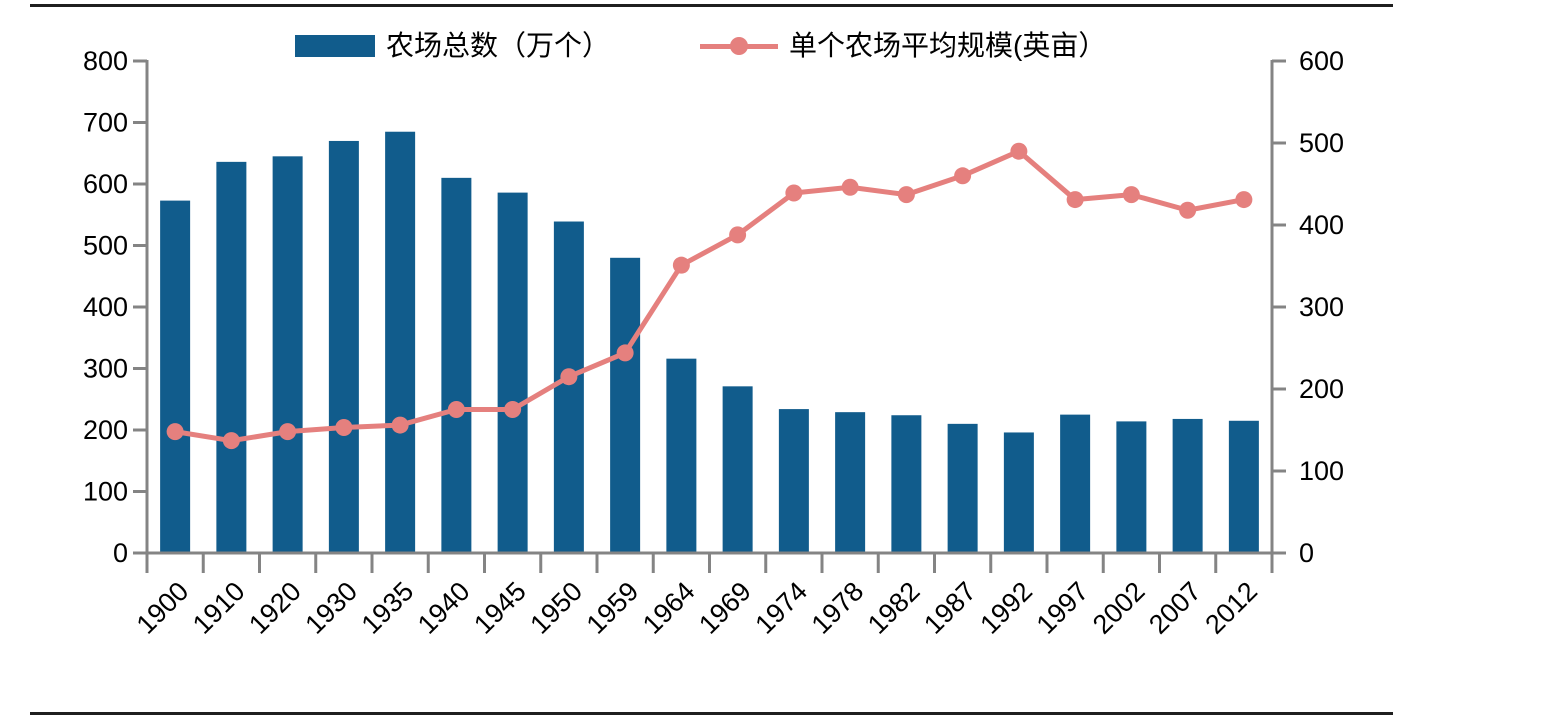 The image size is (1560, 719). Describe the element at coordinates (1231, 608) in the screenshot. I see `x-label-2012: 2012` at that location.